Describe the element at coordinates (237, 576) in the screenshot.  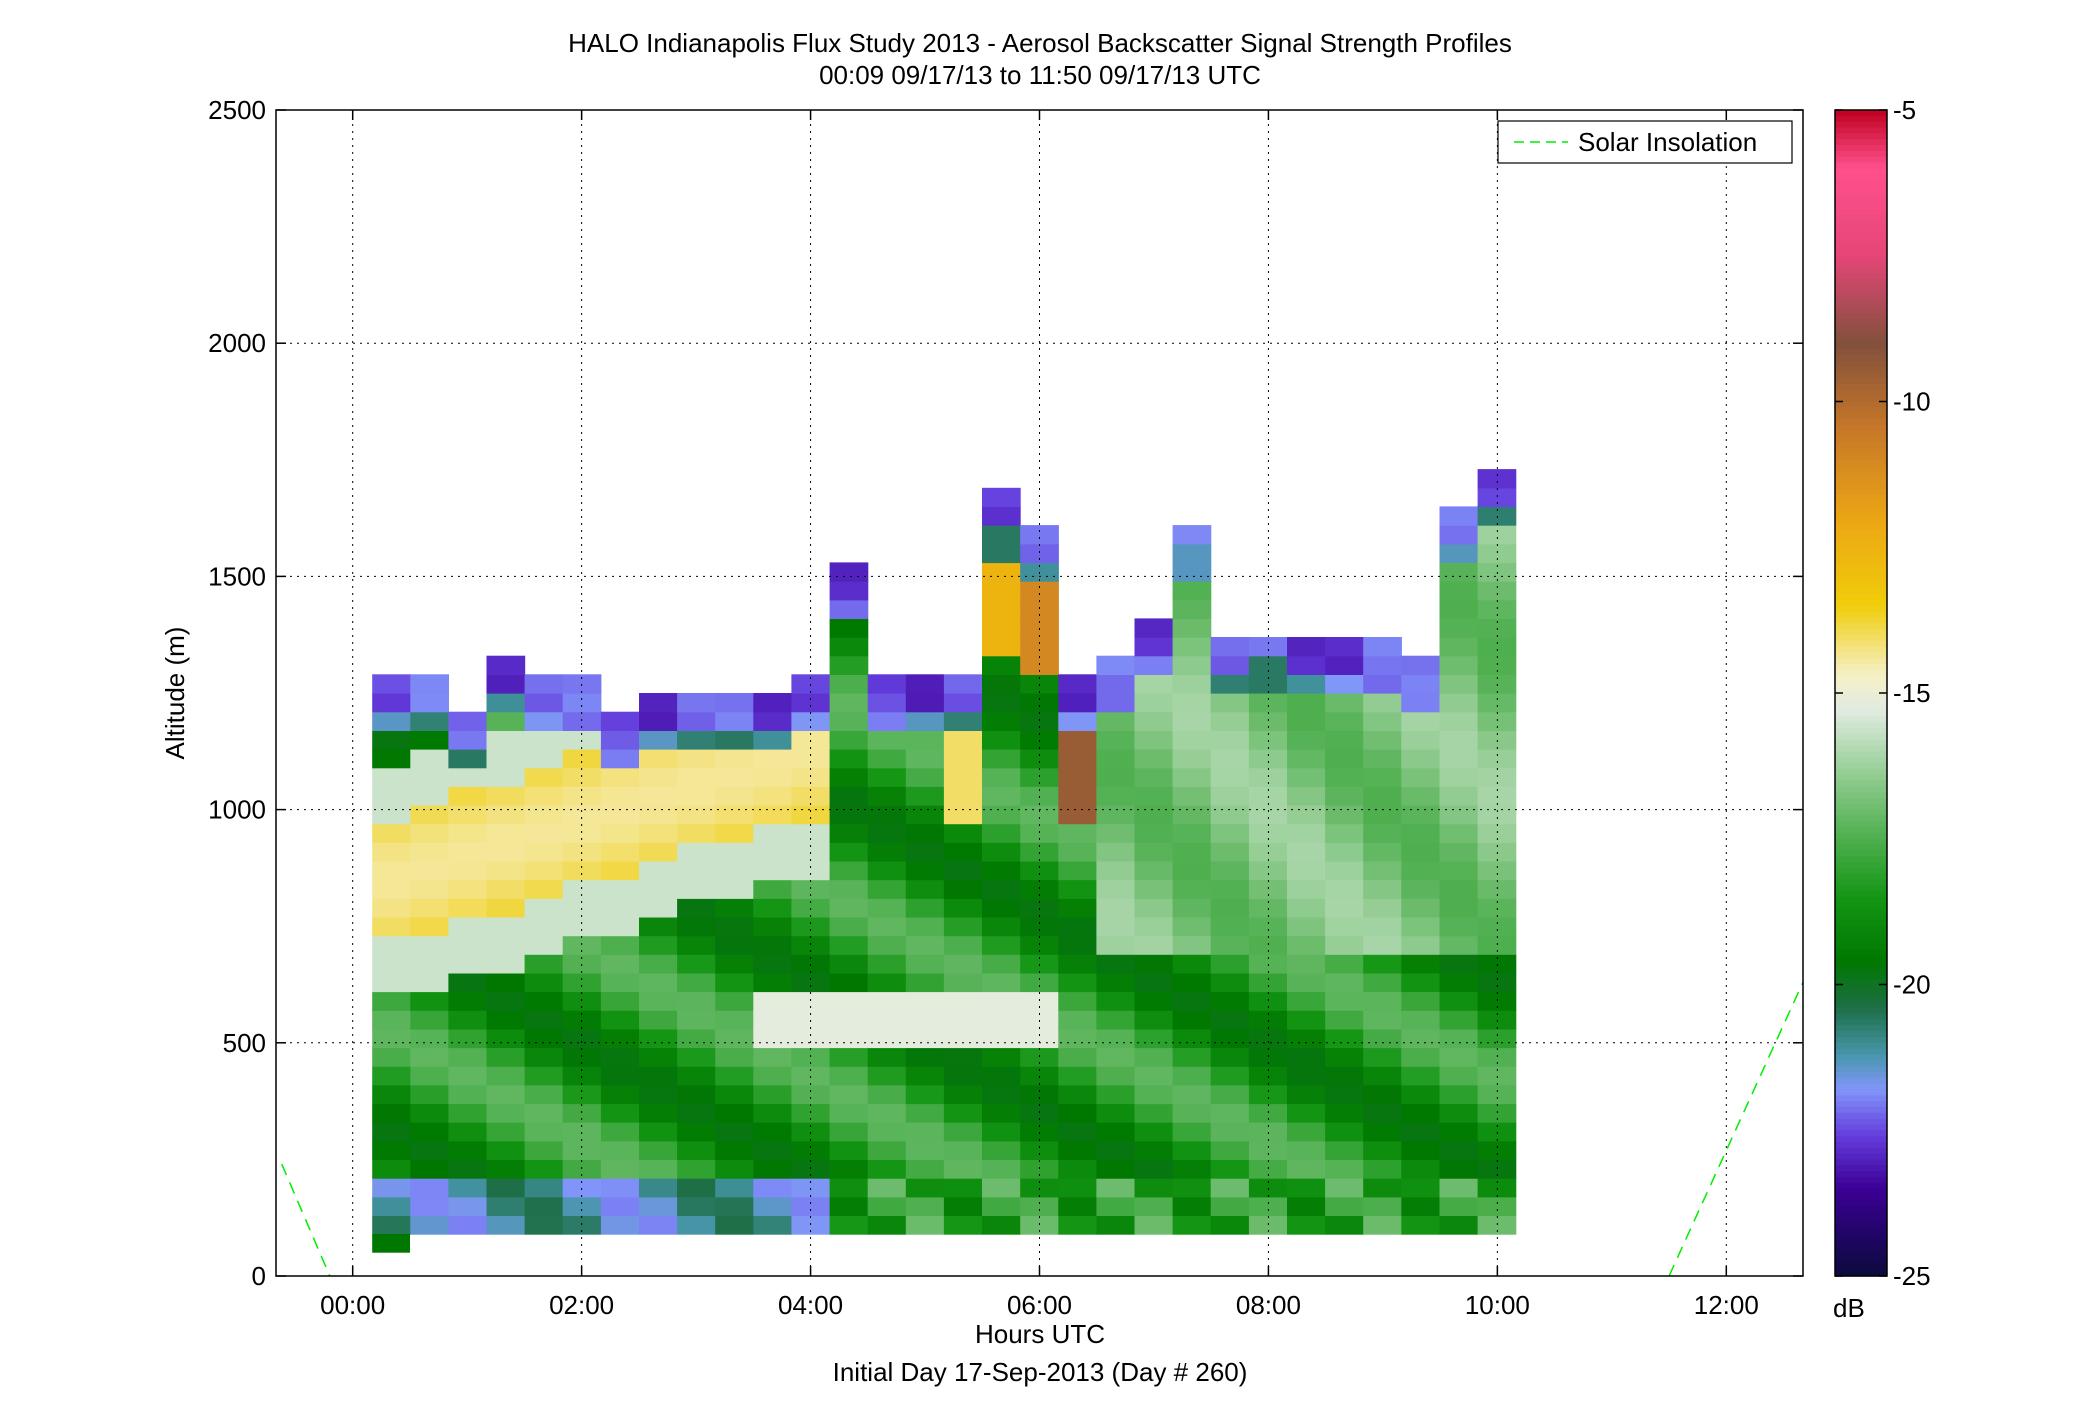
I see `y-tick-label: 1500` at that location.